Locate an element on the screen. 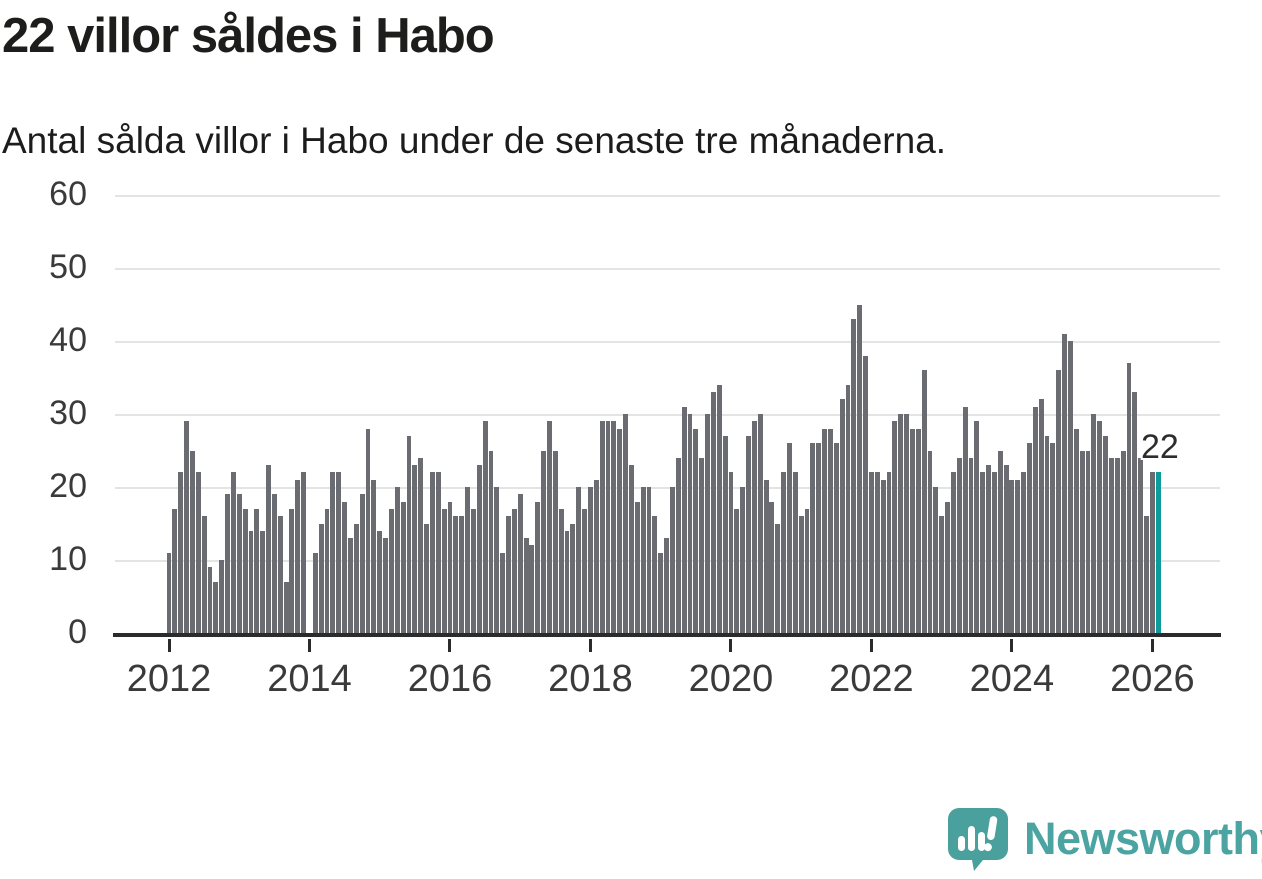 The width and height of the screenshot is (1262, 879). x-axis-line is located at coordinates (667, 635).